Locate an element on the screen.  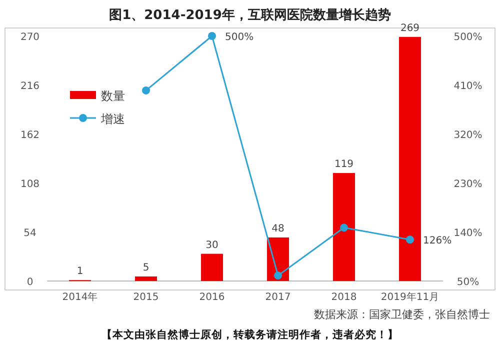
x-tick-label: 2017 is located at coordinates (278, 297).